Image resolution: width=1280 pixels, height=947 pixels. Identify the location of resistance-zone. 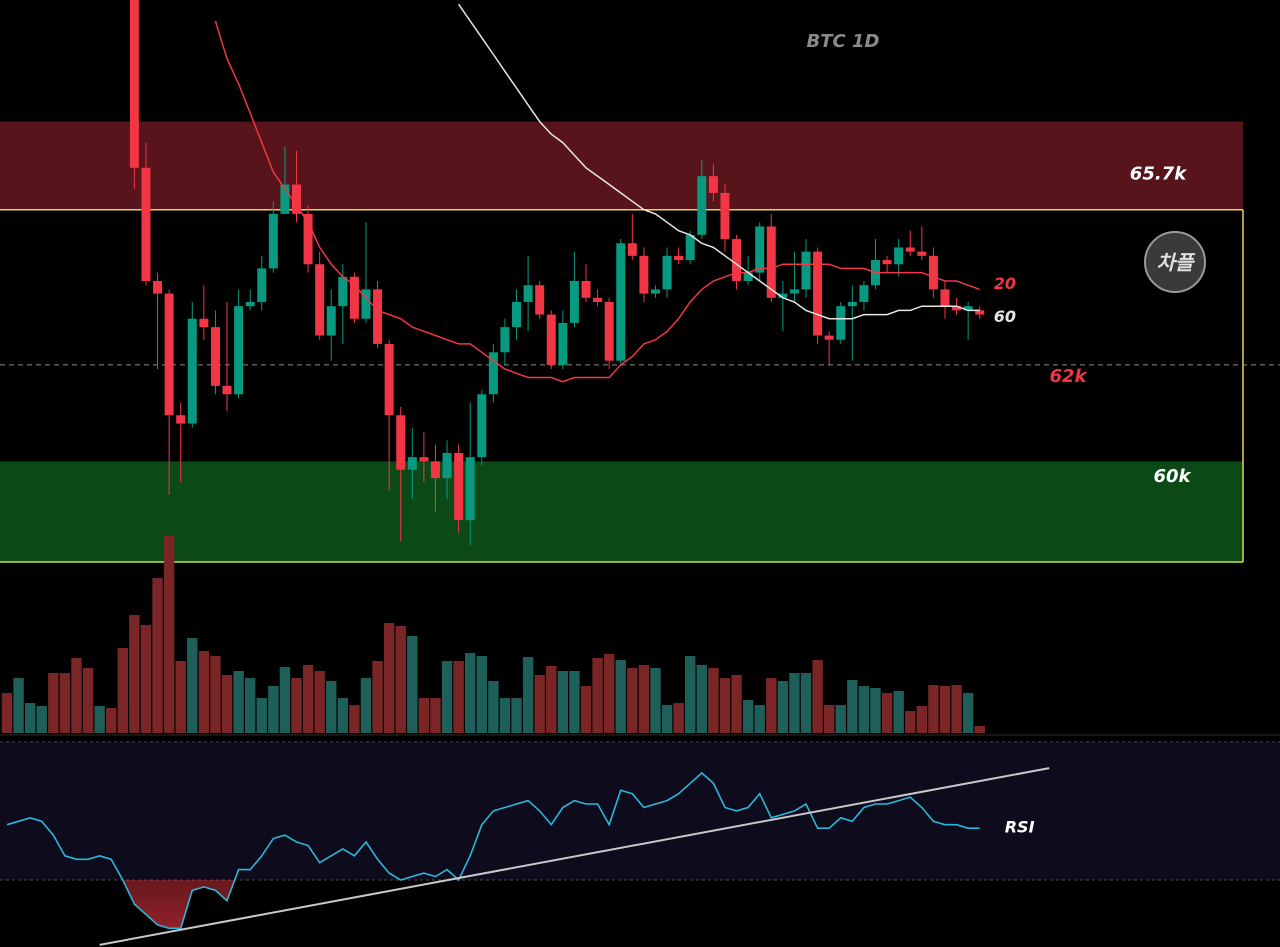
(621, 165).